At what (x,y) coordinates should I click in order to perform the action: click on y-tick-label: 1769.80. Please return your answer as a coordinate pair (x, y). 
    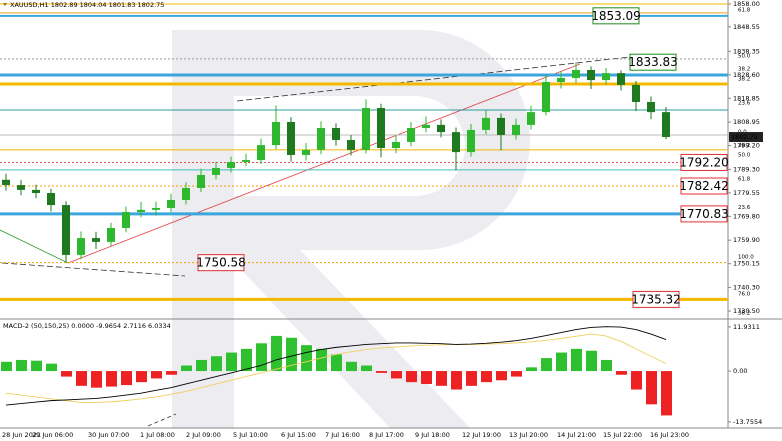
    Looking at the image, I should click on (746, 216).